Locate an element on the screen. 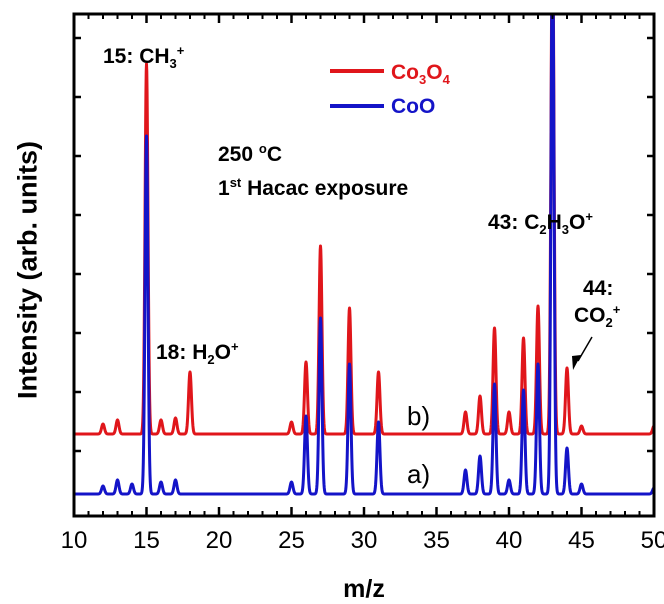 The image size is (664, 604). x-tick-label: 20 is located at coordinates (219, 540).